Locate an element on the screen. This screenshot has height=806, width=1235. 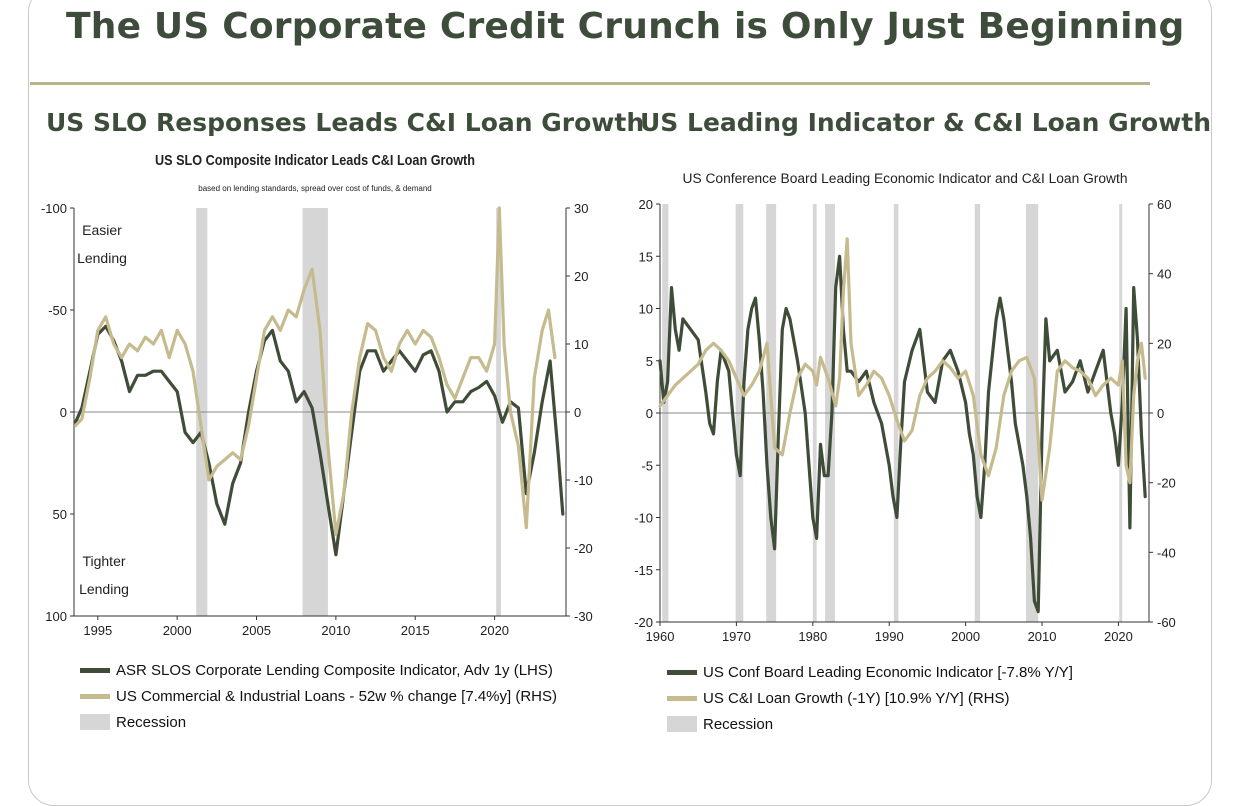
right-tick-label: -60 is located at coordinates (1166, 622).